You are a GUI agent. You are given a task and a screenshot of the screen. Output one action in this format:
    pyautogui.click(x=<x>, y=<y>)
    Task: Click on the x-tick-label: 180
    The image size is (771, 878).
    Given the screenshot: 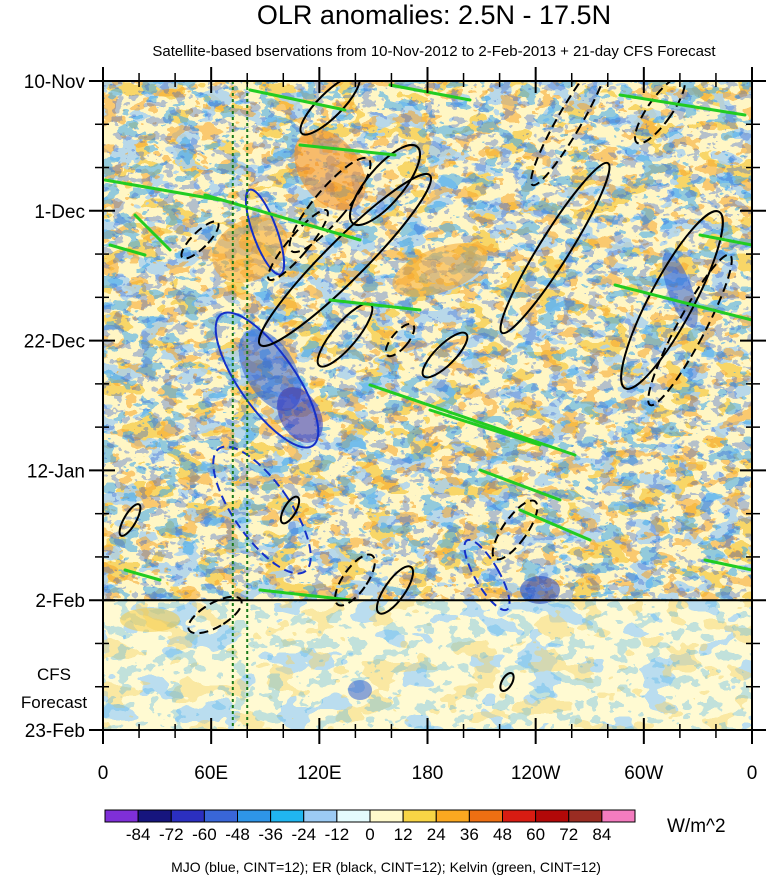 What is the action you would take?
    pyautogui.click(x=428, y=773)
    